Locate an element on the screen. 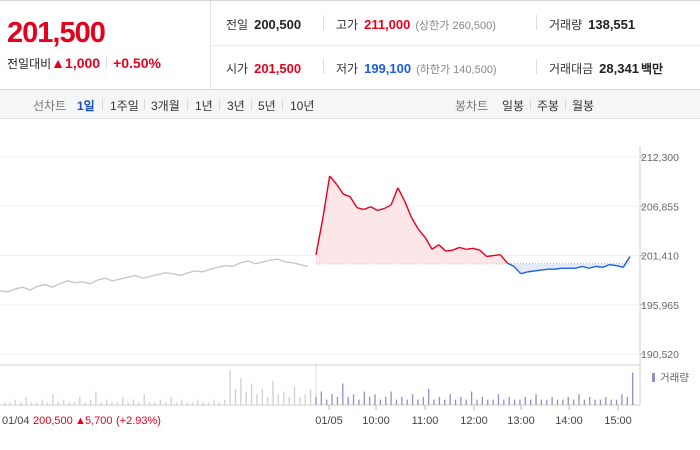  candle-monthly: 월봉 is located at coordinates (583, 106).